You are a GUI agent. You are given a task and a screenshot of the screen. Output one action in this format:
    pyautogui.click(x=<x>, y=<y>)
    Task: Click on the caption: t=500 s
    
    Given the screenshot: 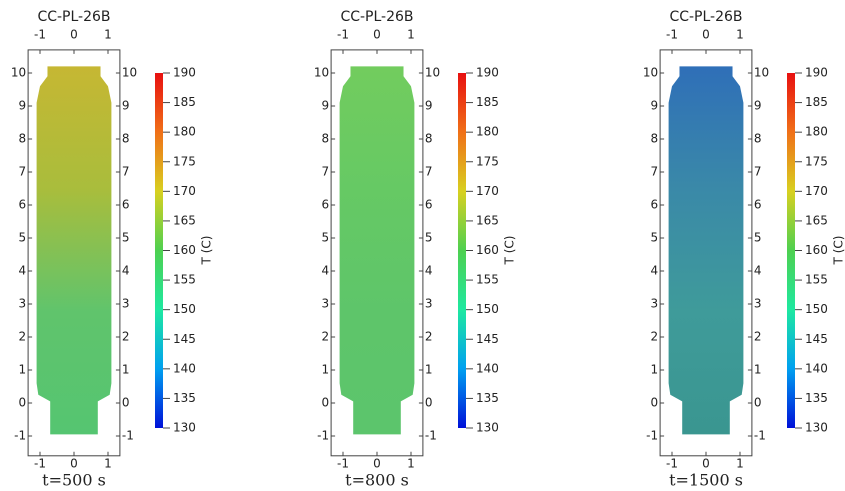 What is the action you would take?
    pyautogui.click(x=74, y=480)
    